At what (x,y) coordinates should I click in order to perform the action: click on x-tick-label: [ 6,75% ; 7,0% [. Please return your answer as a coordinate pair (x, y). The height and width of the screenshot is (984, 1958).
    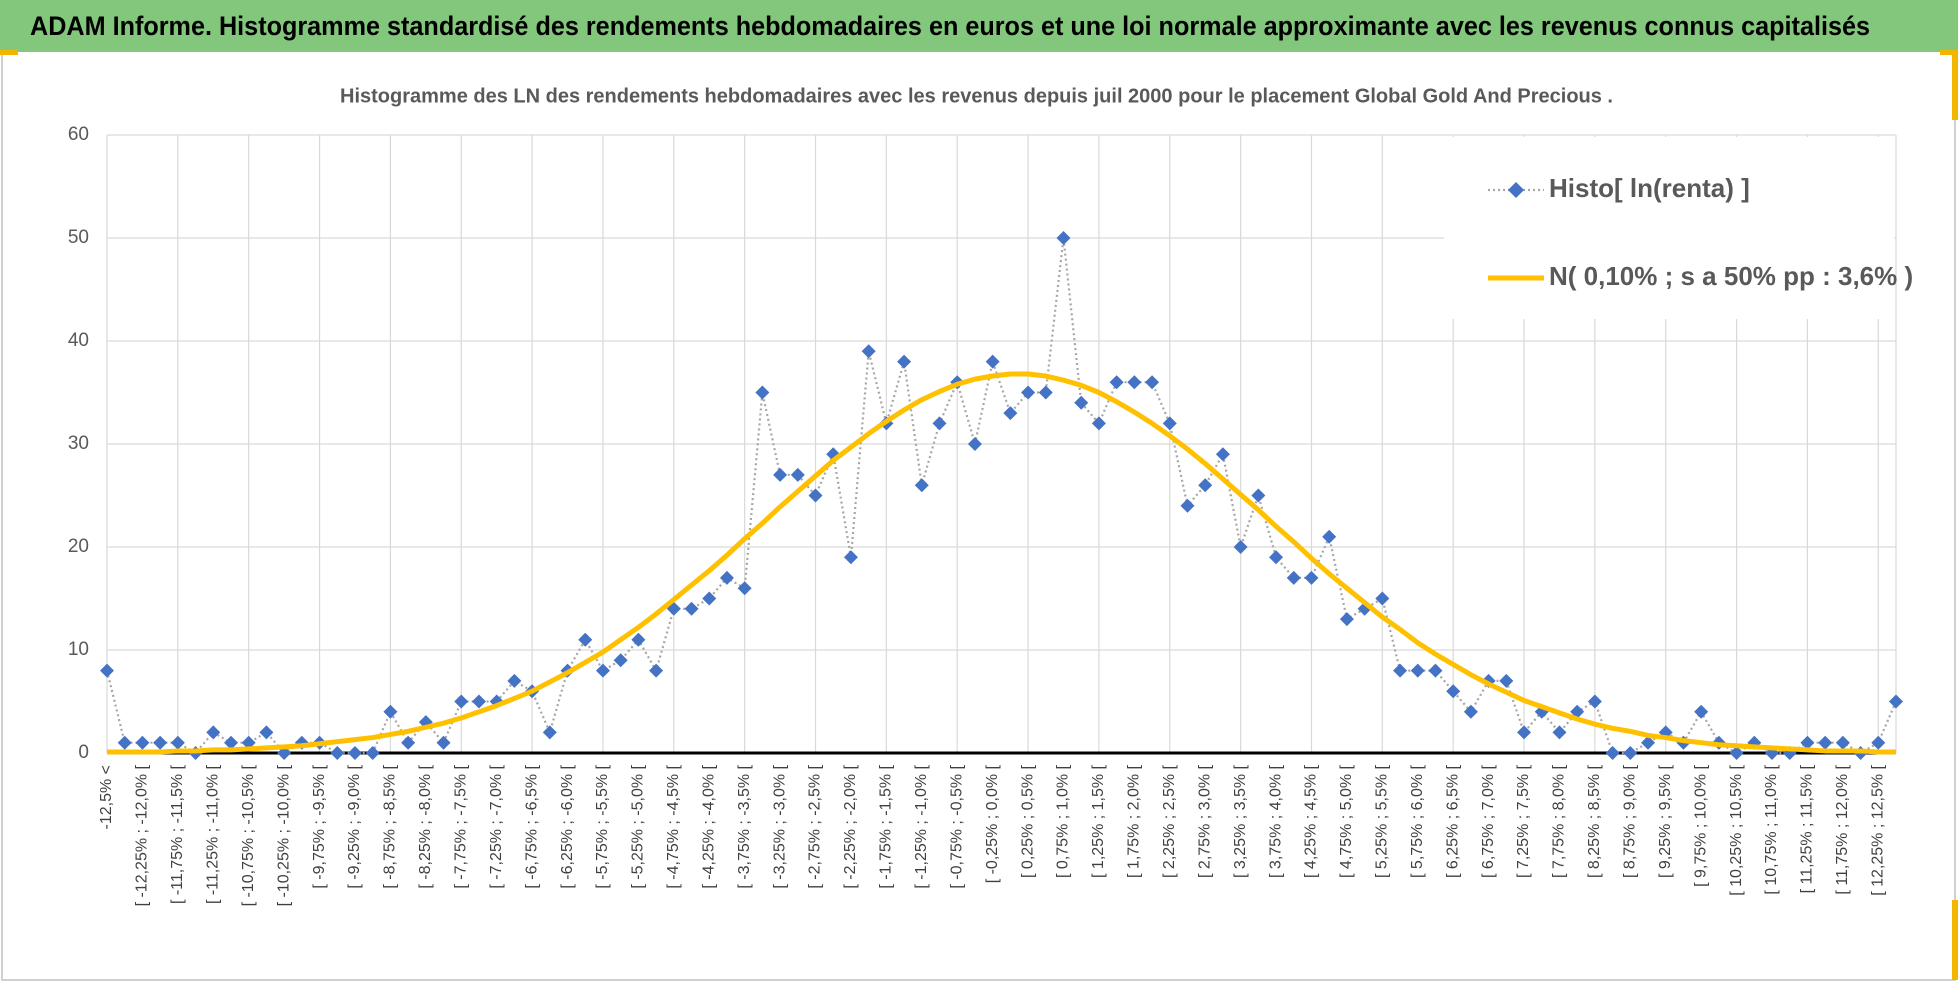
    Looking at the image, I should click on (1488, 821).